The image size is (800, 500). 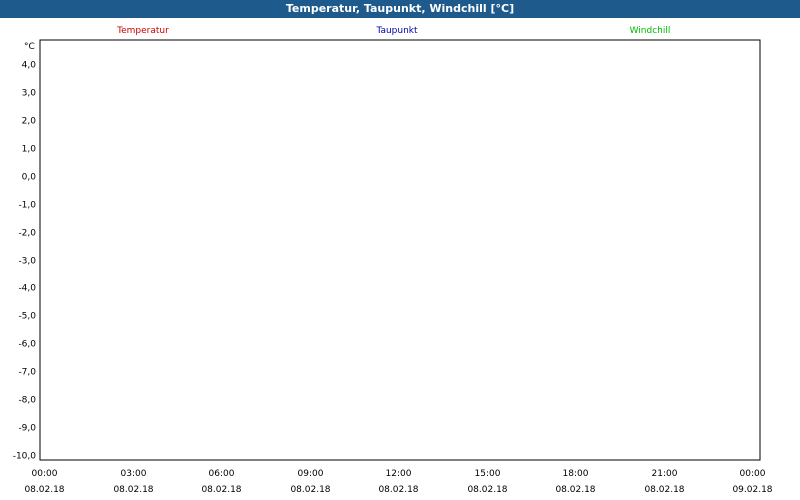 What do you see at coordinates (27, 317) in the screenshot?
I see `y-tick-label: -5,0` at bounding box center [27, 317].